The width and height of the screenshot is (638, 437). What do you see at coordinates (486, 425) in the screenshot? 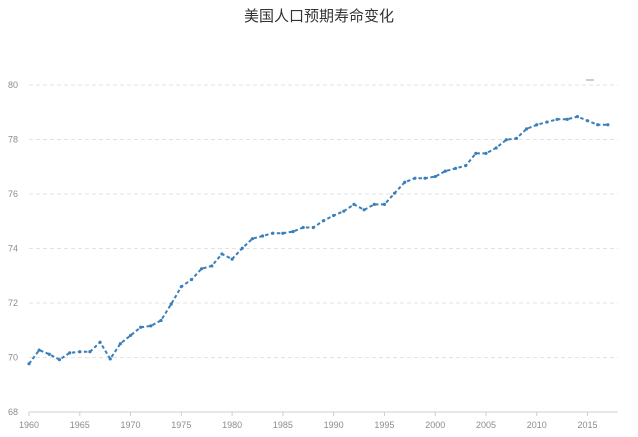
I see `x-tick-label: 2005` at bounding box center [486, 425].